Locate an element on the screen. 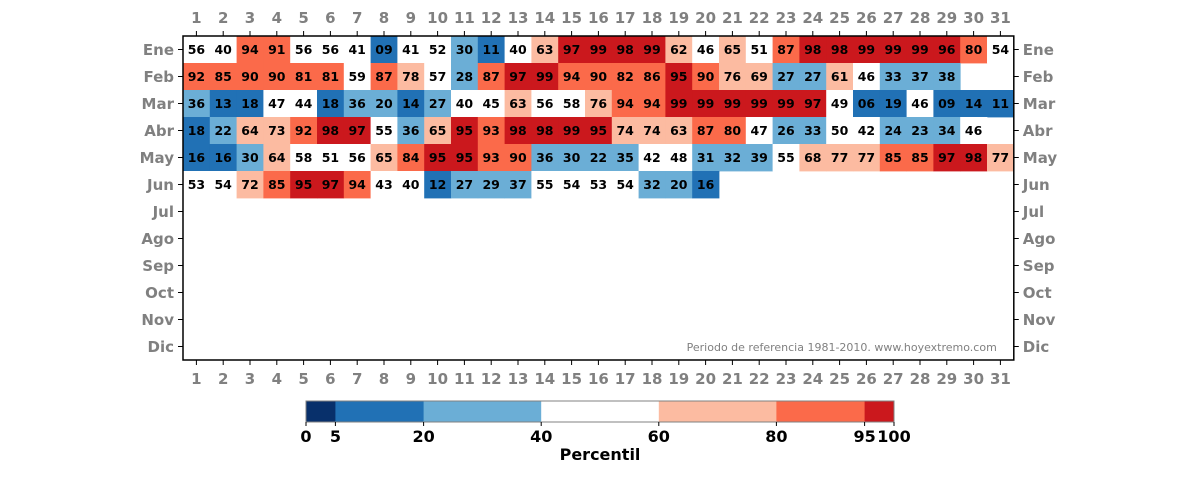 Image resolution: width=1200 pixels, height=480 pixels. cell-value-label: 58 is located at coordinates (303, 157).